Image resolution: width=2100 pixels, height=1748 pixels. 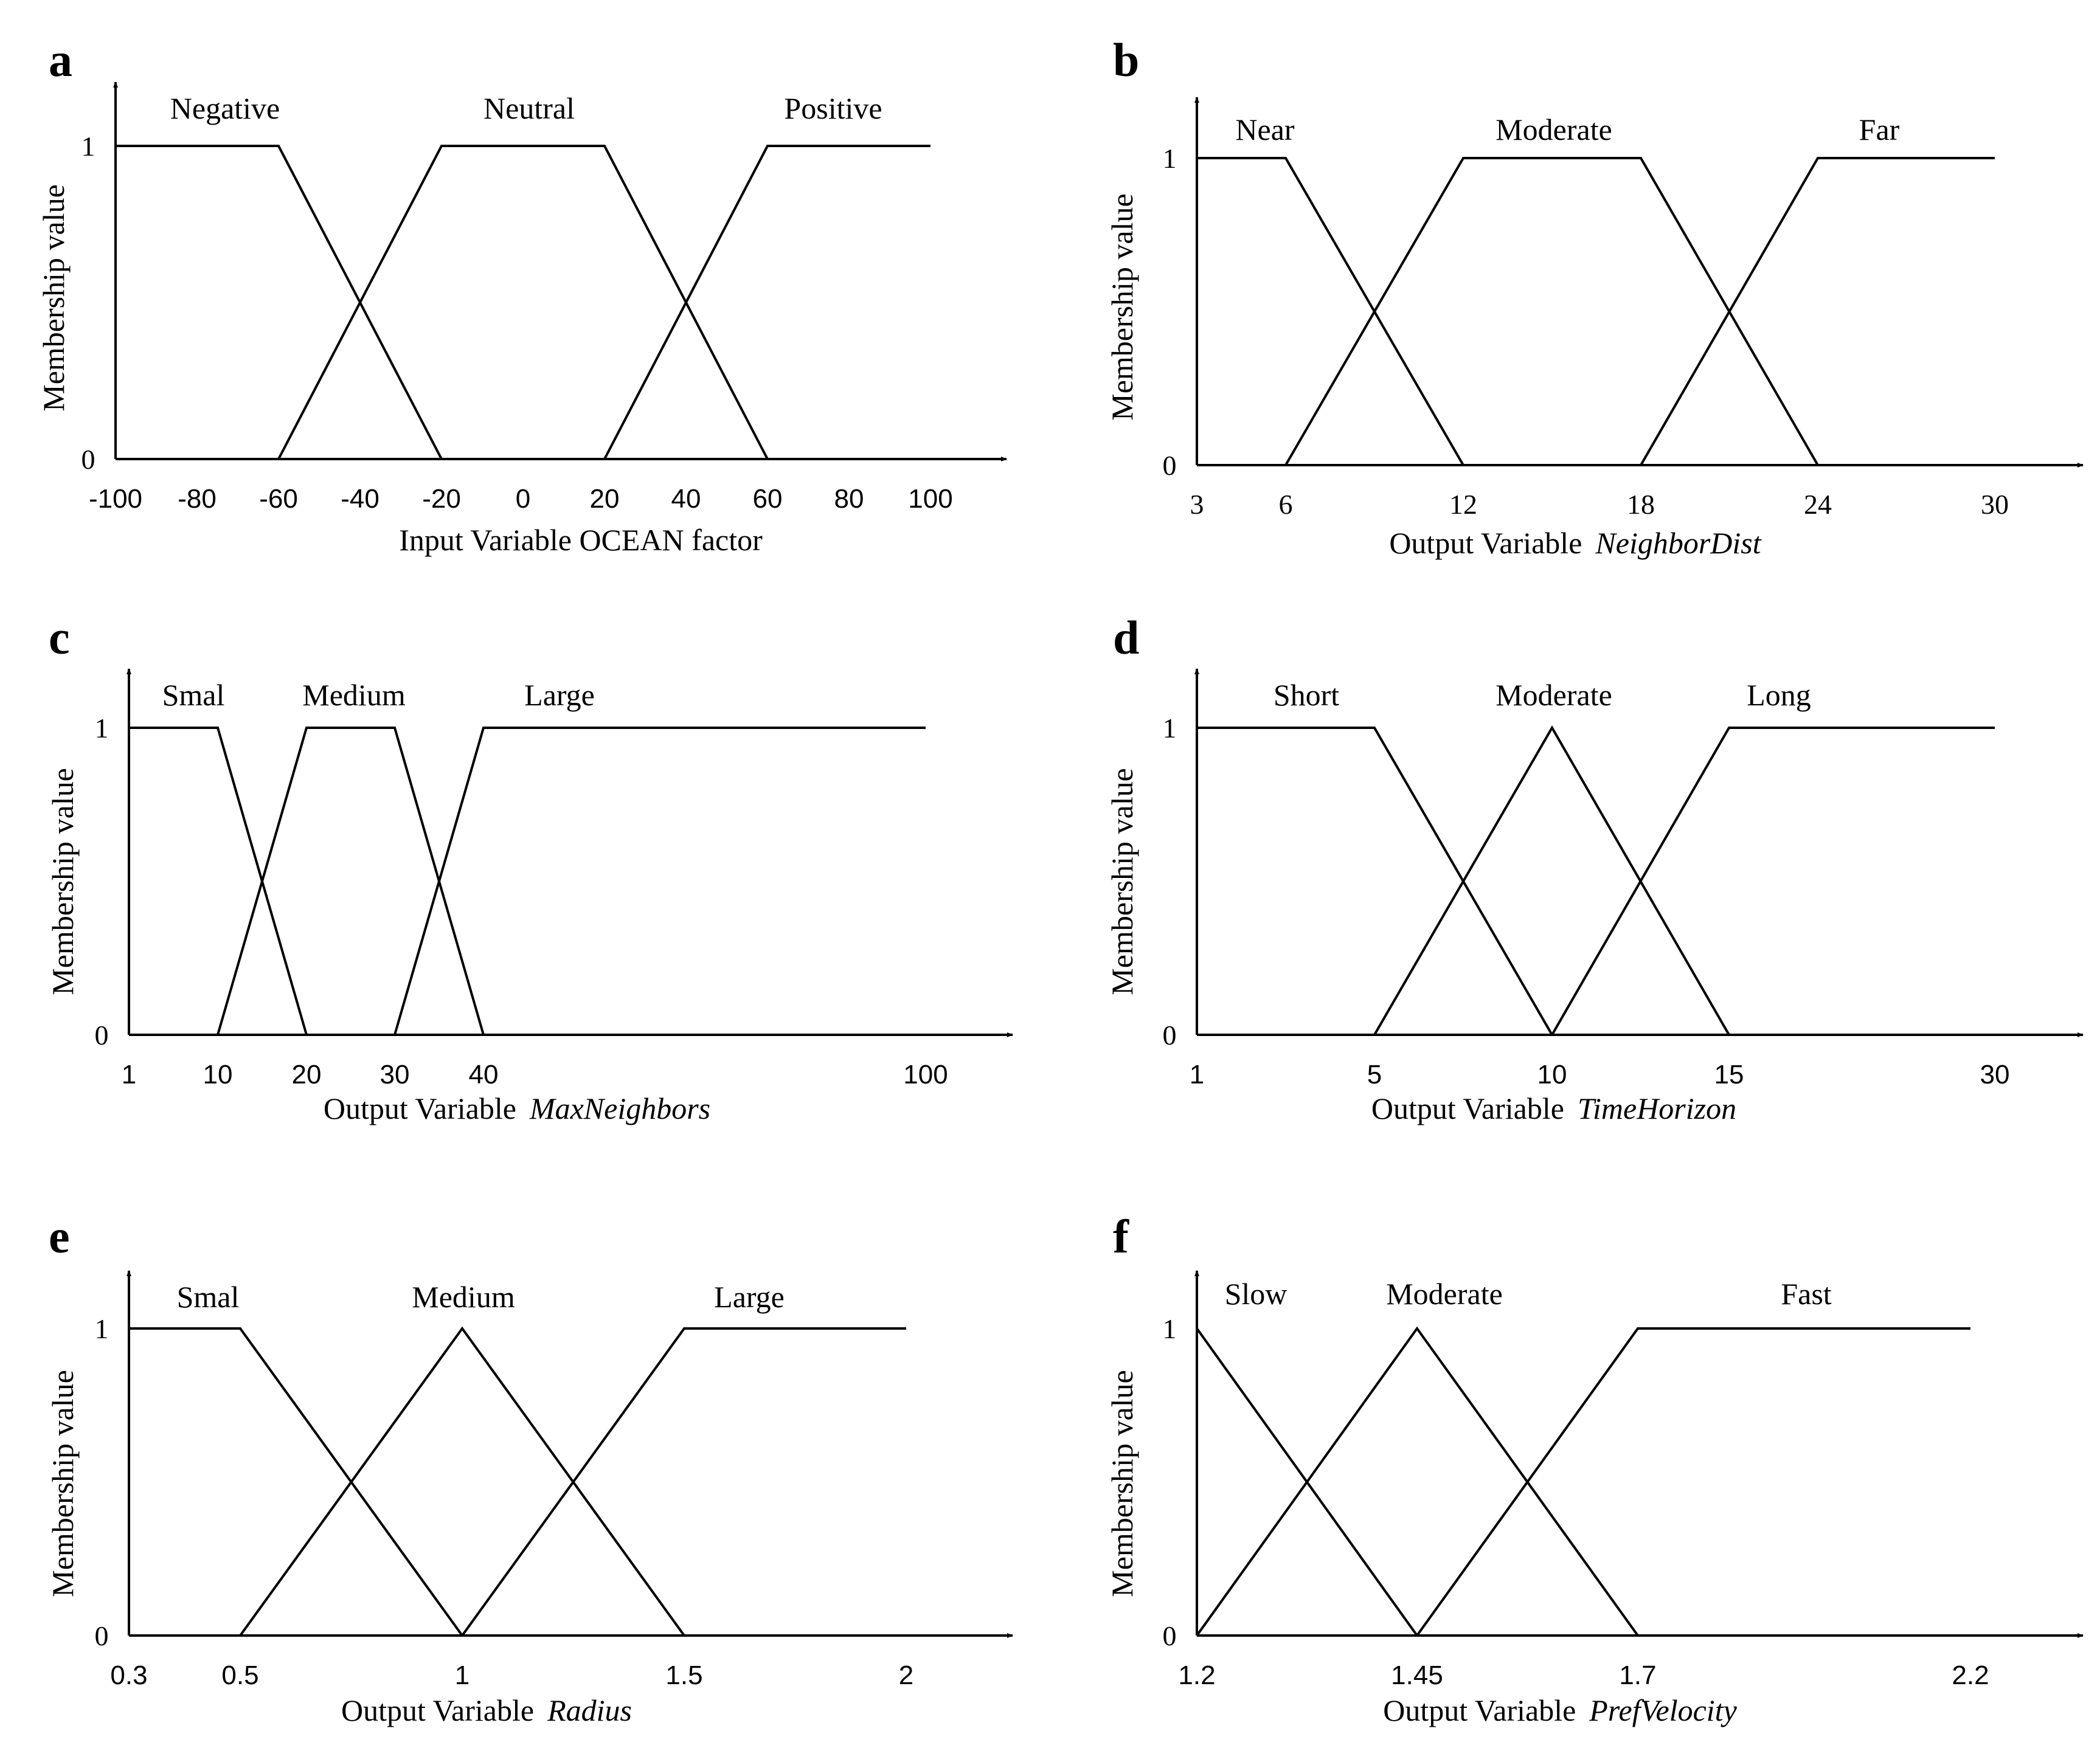 What do you see at coordinates (589, 1710) in the screenshot?
I see `x-axis-label-variable: Radius` at bounding box center [589, 1710].